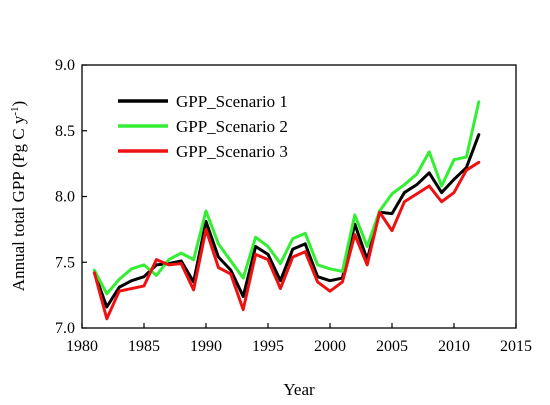 The height and width of the screenshot is (405, 550). What do you see at coordinates (65, 131) in the screenshot?
I see `y-tick-label: 8.5` at bounding box center [65, 131].